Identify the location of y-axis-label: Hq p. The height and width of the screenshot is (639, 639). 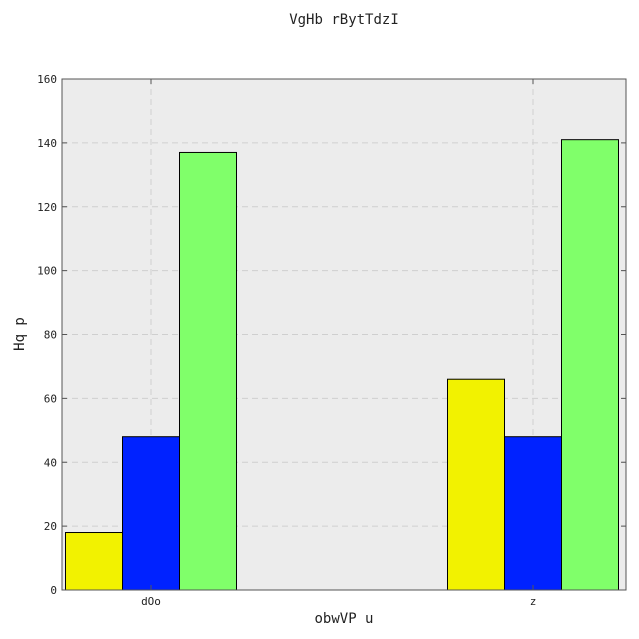
(20, 334).